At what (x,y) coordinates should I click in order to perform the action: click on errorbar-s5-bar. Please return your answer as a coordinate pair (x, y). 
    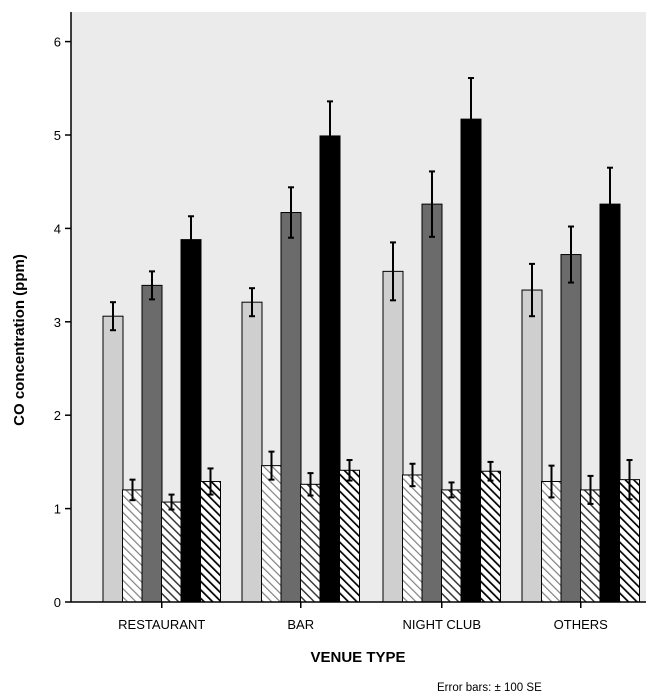
    Looking at the image, I should click on (330, 136).